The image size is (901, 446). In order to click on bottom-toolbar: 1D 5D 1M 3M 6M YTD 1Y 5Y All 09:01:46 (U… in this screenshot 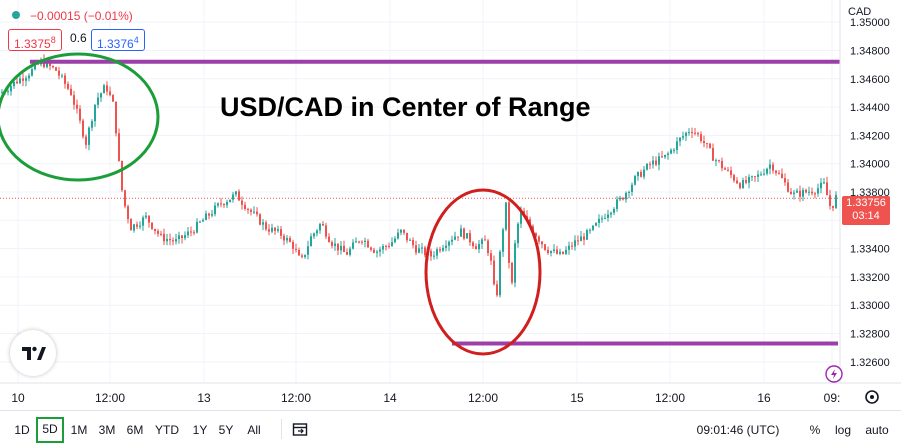, I will do `click(450, 428)`.